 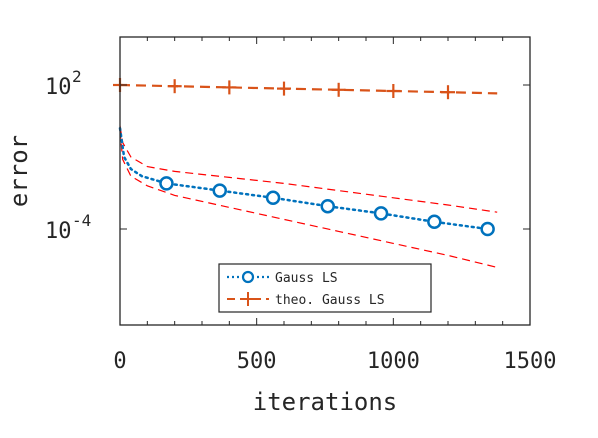 I want to click on y-tick-label: 10 2, so click(x=63, y=83).